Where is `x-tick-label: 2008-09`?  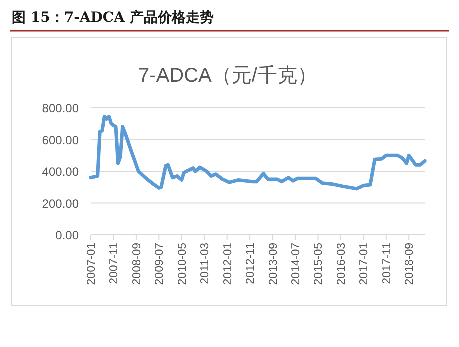
x-tick-label: 2008-09 is located at coordinates (137, 264).